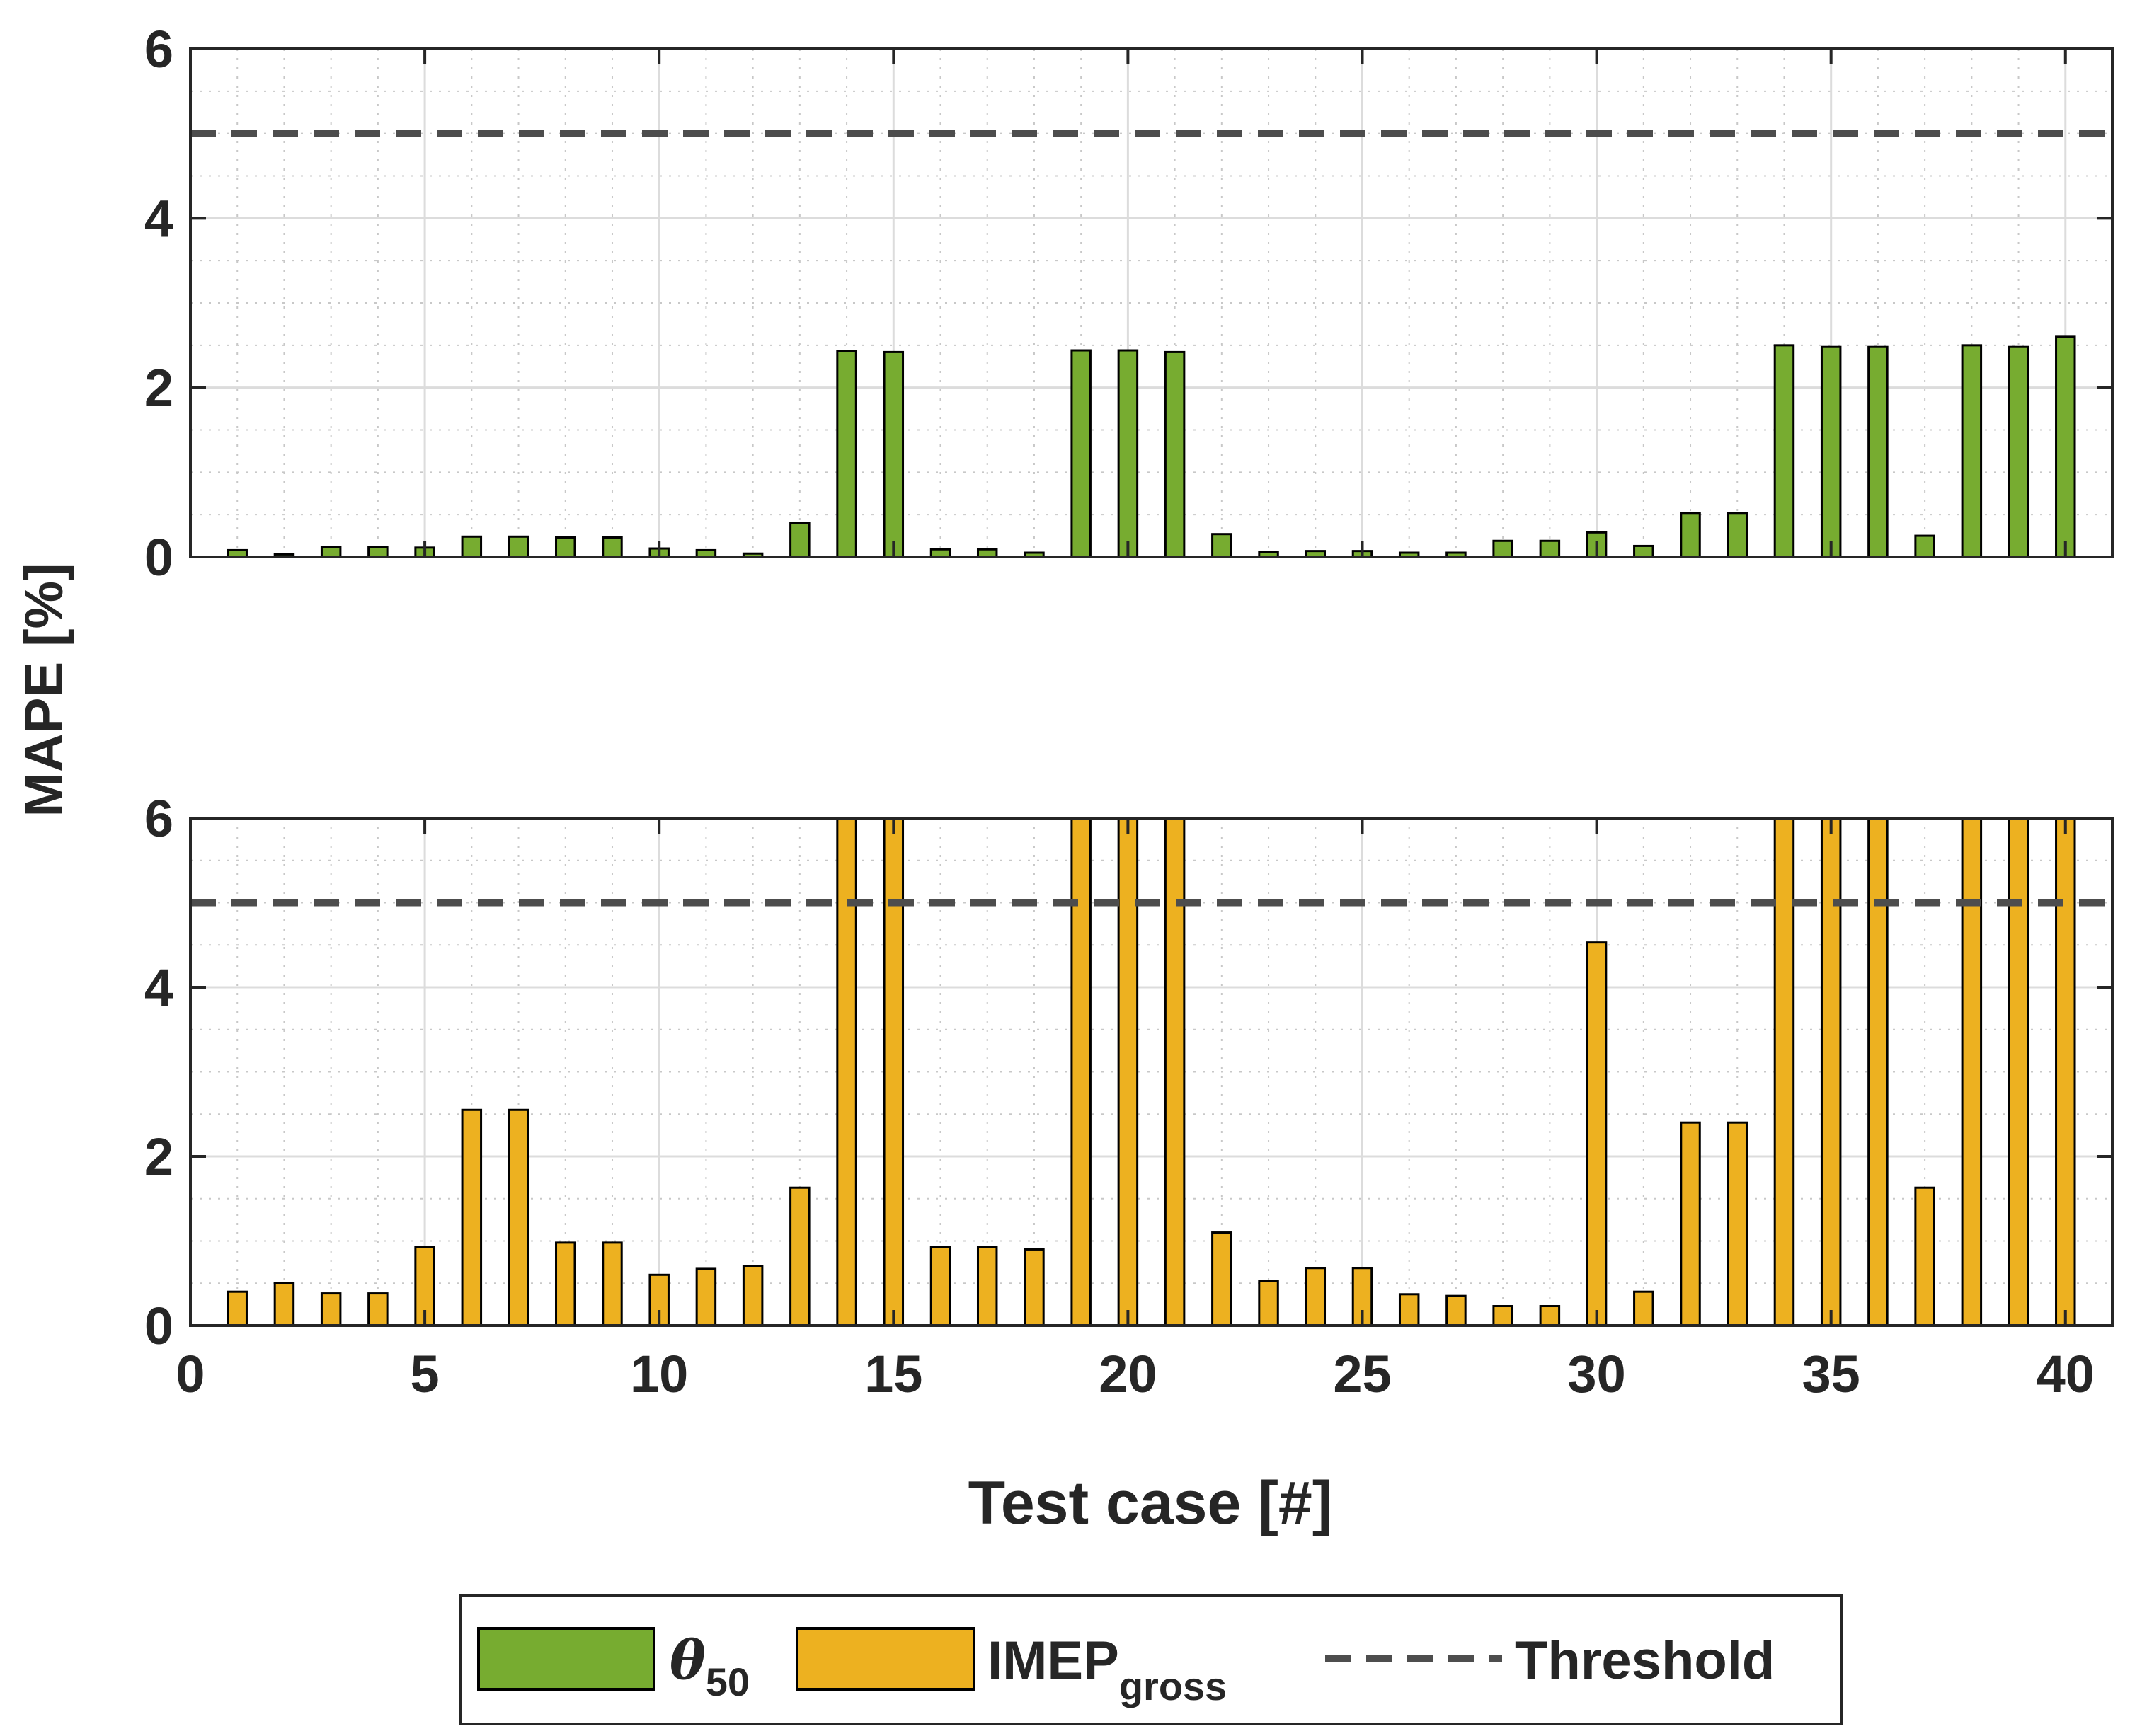 This screenshot has height=1736, width=2130. What do you see at coordinates (1053, 1661) in the screenshot?
I see `legend-imep-main: IMEP` at bounding box center [1053, 1661].